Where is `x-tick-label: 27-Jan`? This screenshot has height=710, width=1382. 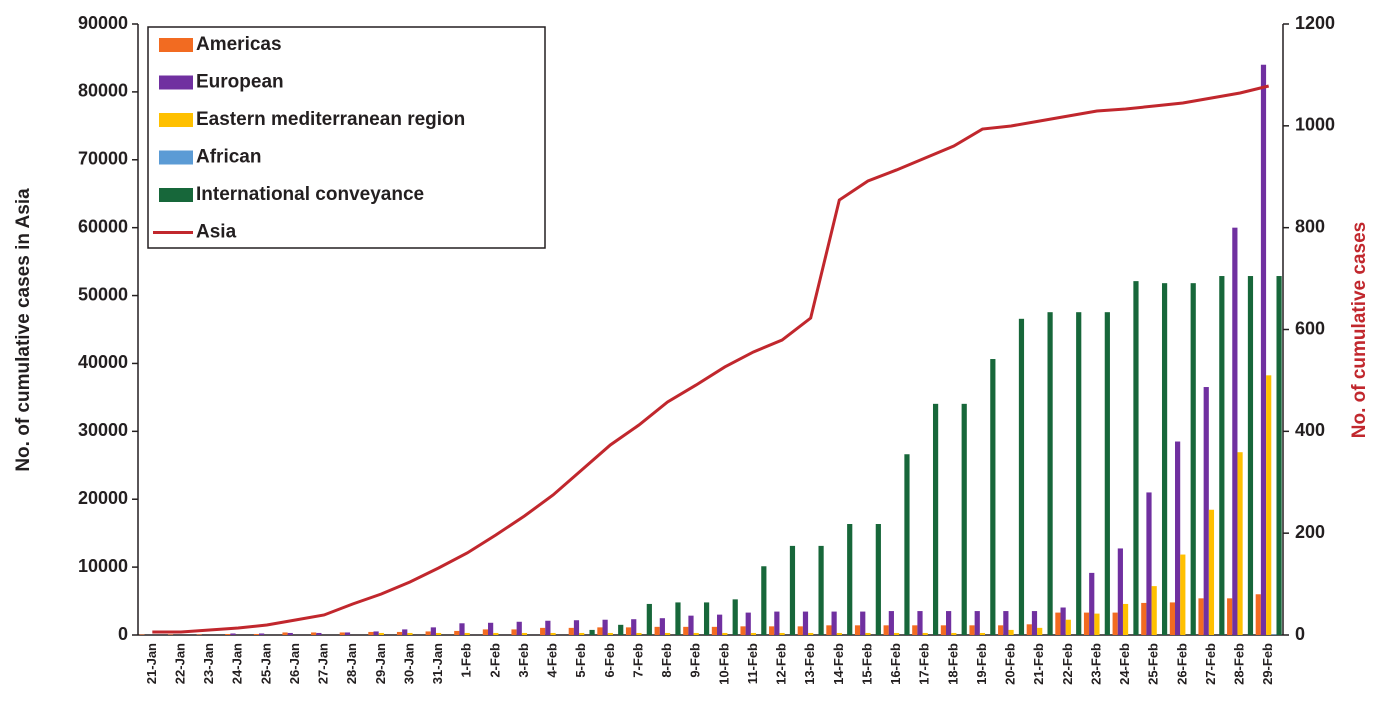
x-tick-label: 27-Jan is located at coordinates (323, 663).